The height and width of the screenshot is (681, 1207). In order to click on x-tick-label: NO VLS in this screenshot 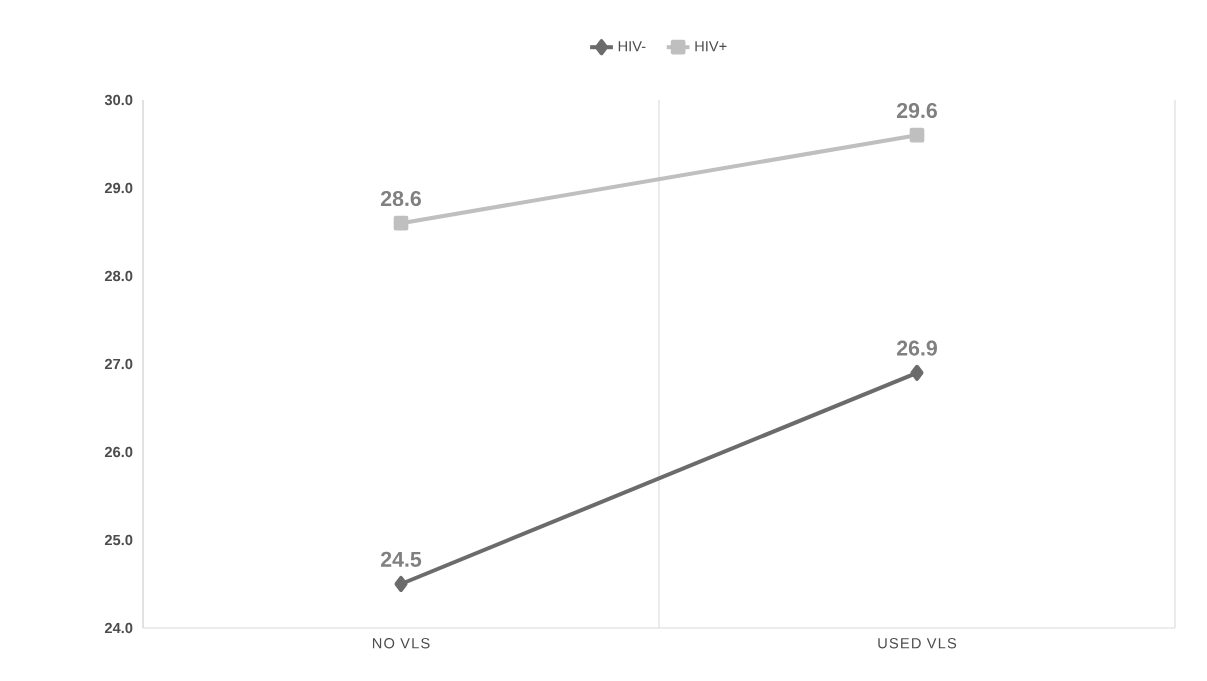, I will do `click(401, 643)`.